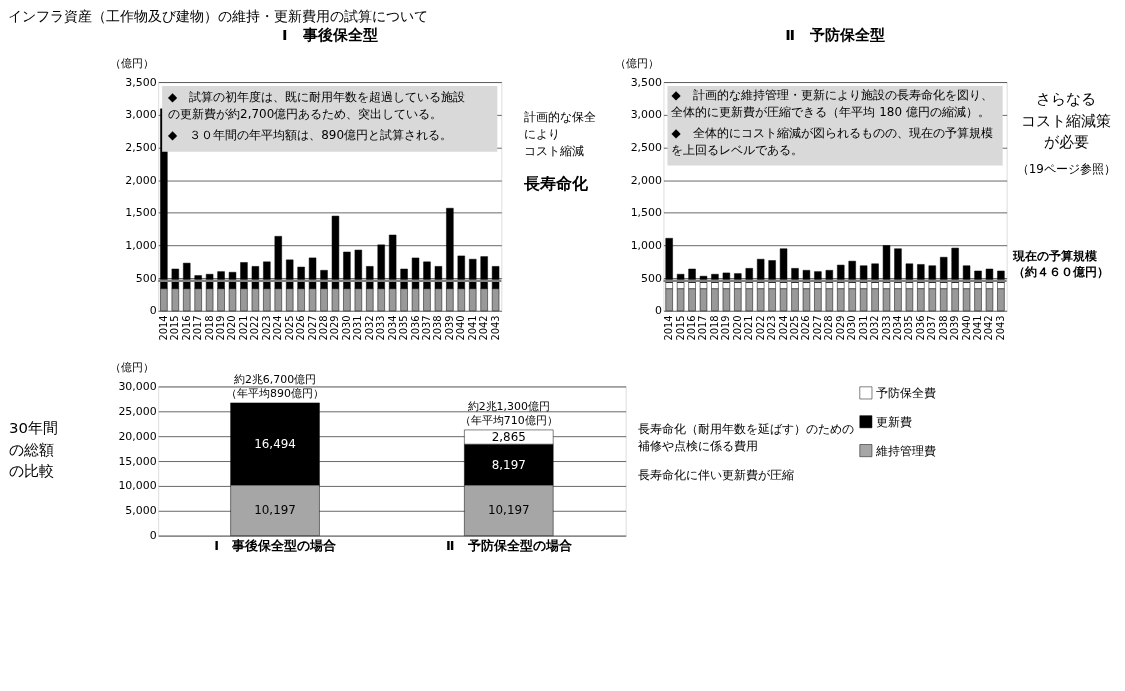 Image resolution: width=1125 pixels, height=691 pixels. I want to click on text: 30年間の総額の比較, so click(33, 450).